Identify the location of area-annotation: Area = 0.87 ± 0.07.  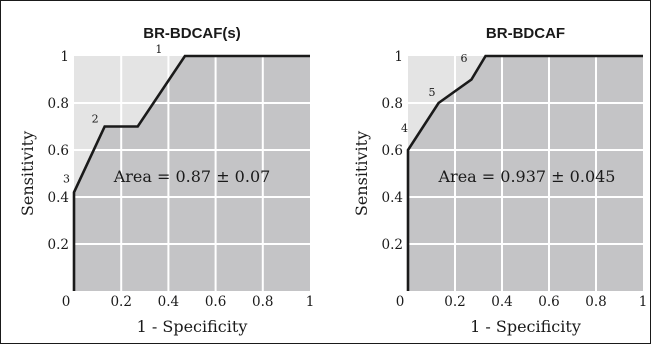
(192, 176).